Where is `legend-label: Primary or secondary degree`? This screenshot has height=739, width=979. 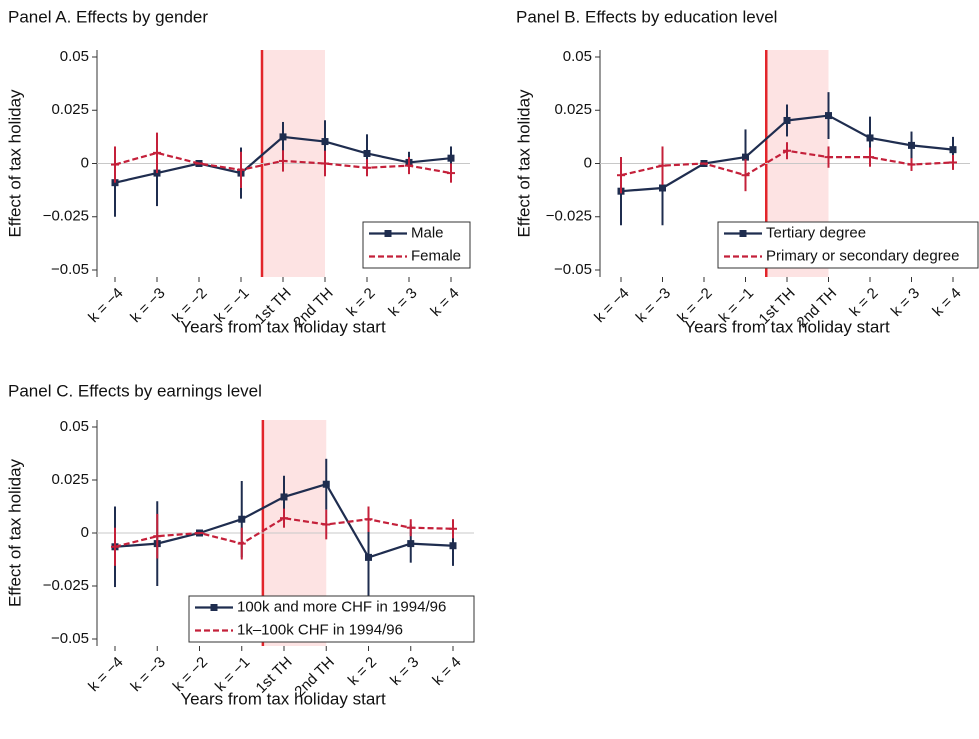
legend-label: Primary or secondary degree is located at coordinates (862, 255).